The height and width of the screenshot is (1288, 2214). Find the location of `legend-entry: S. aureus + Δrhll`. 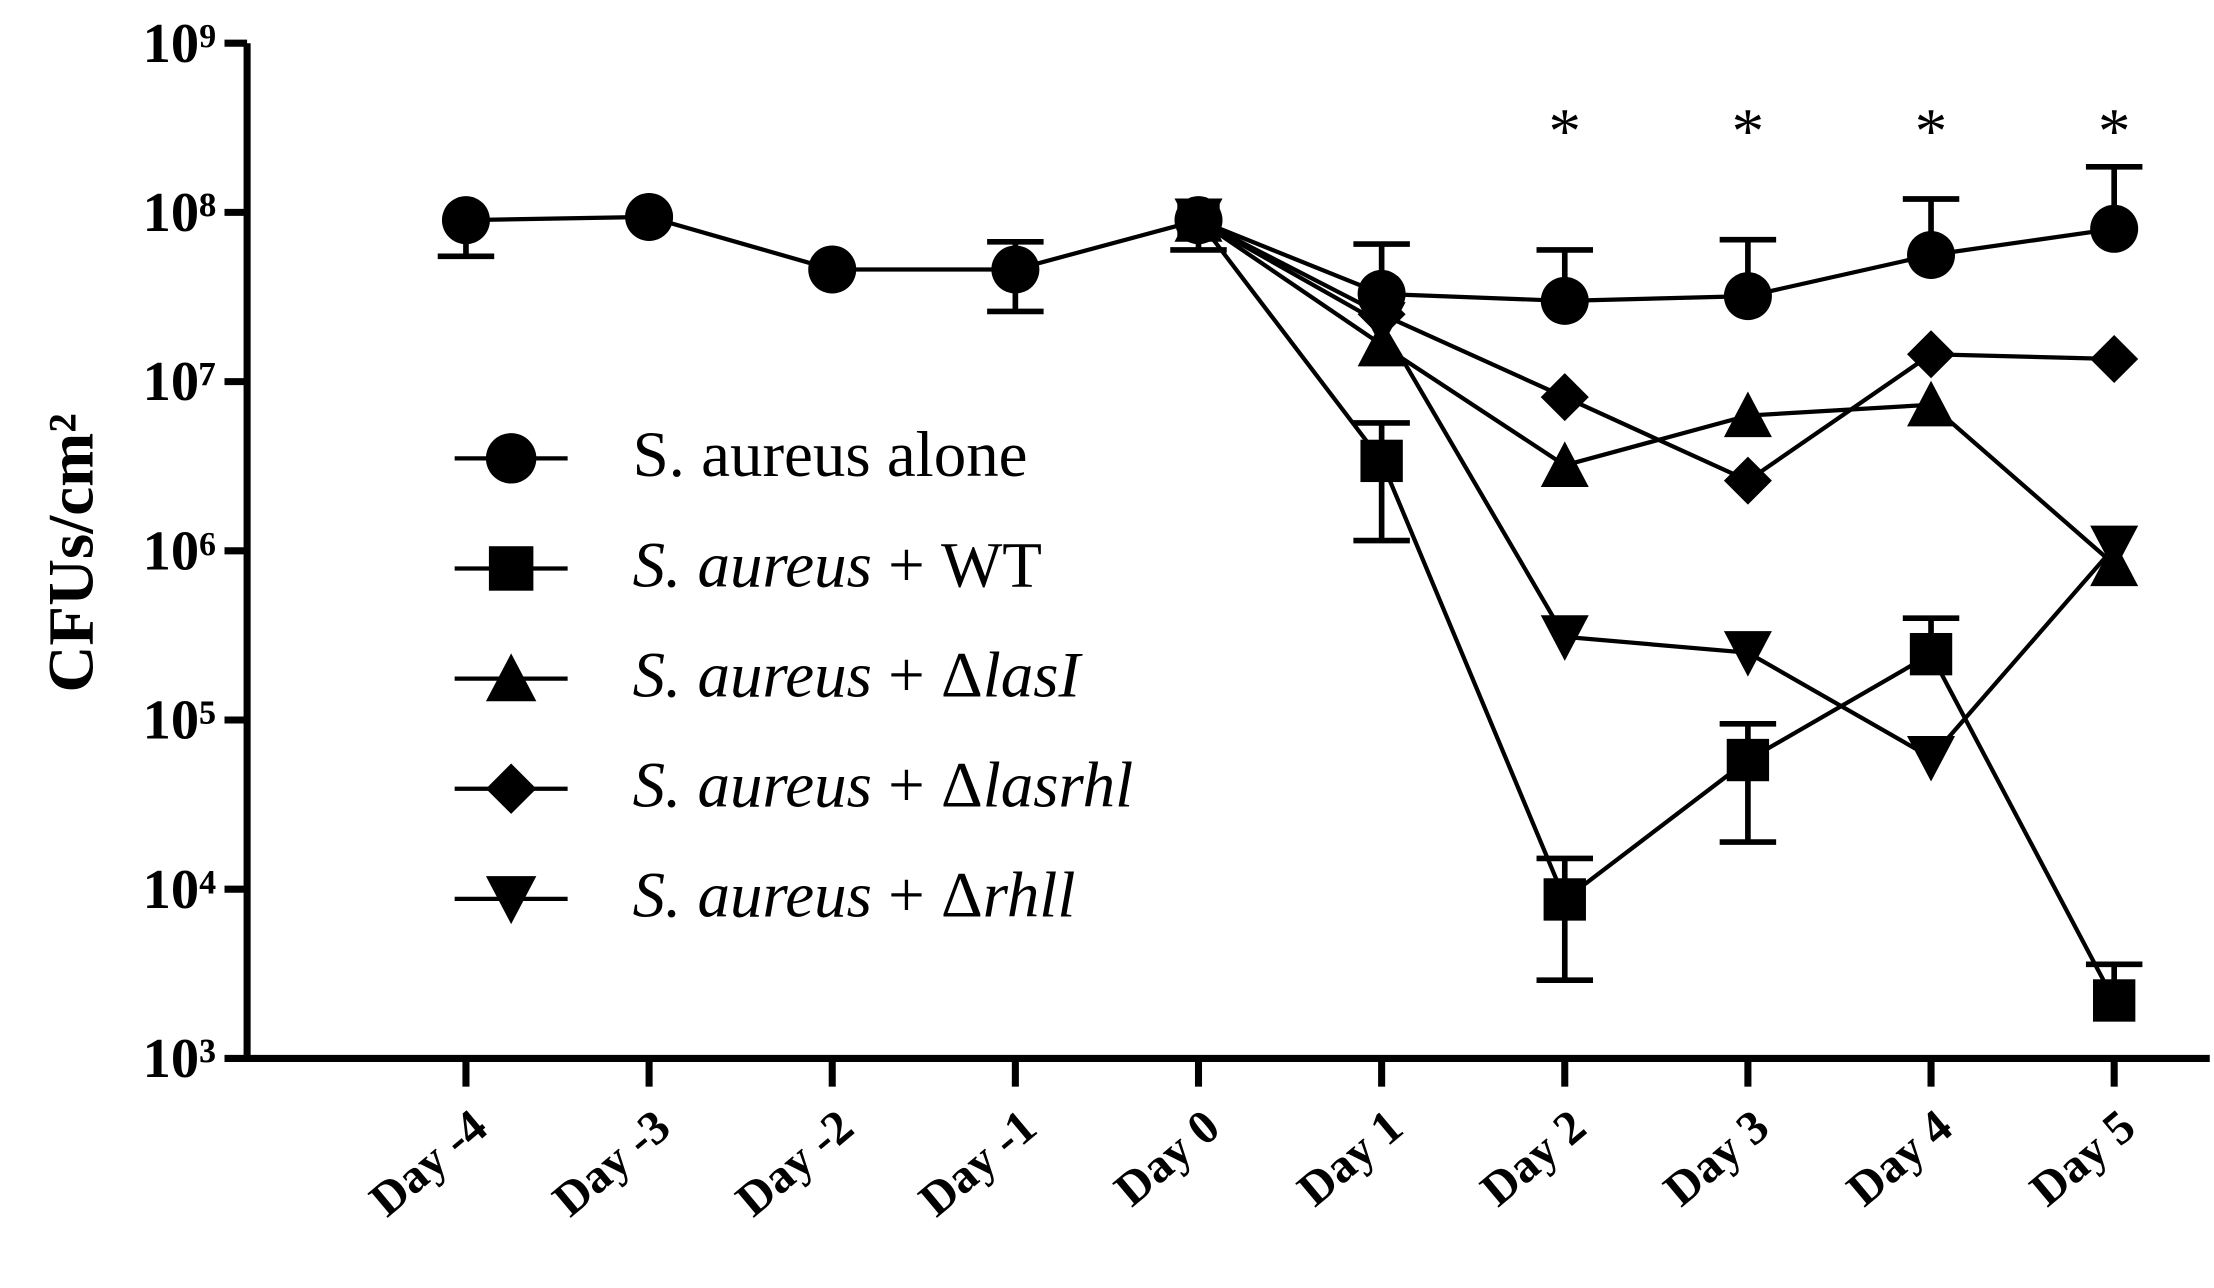

legend-entry: S. aureus + Δrhll is located at coordinates (765, 896).